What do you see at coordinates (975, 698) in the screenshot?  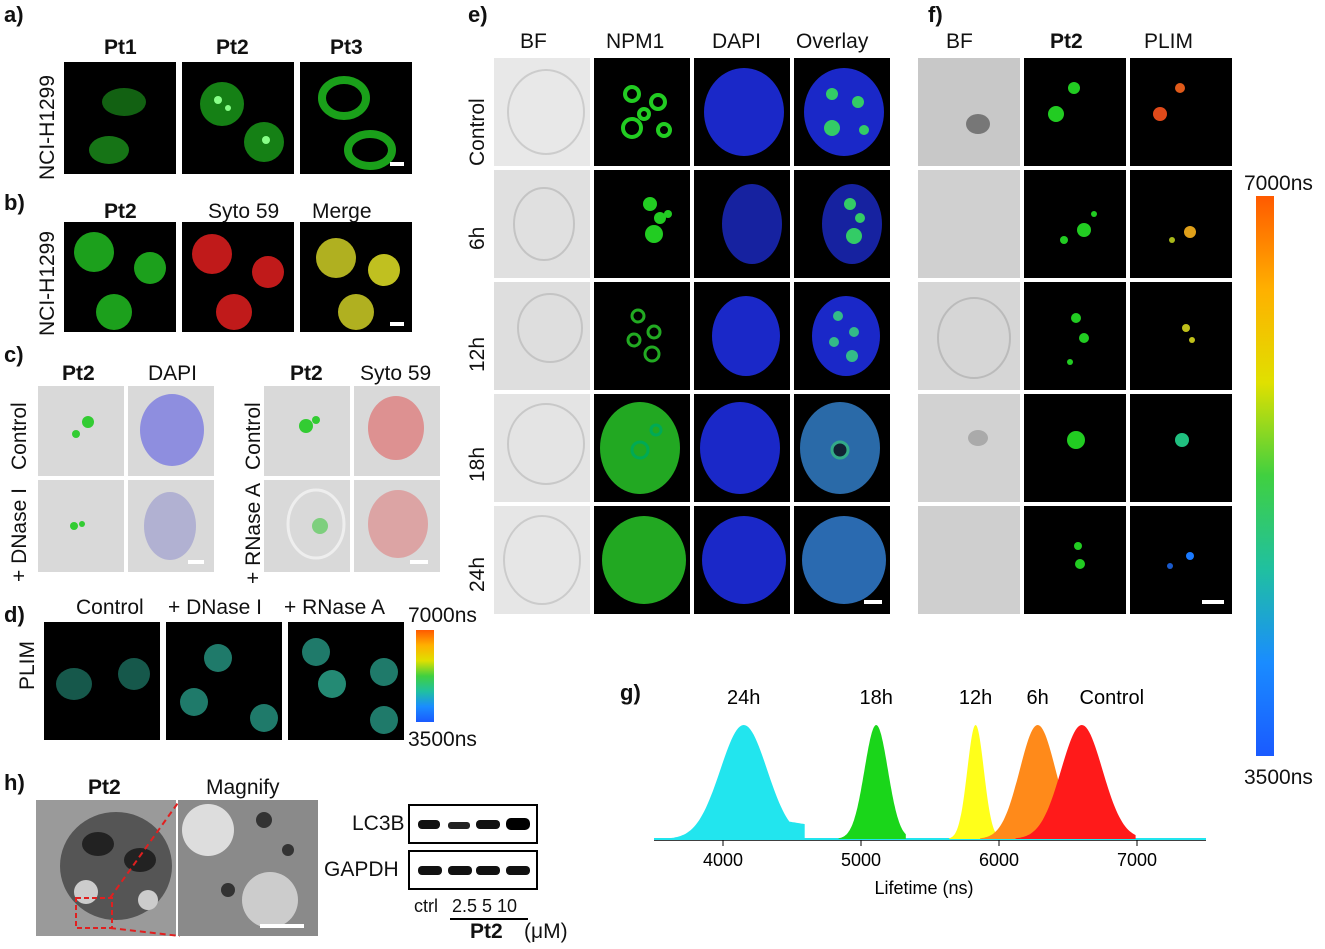 I see `series-label: 12h` at bounding box center [975, 698].